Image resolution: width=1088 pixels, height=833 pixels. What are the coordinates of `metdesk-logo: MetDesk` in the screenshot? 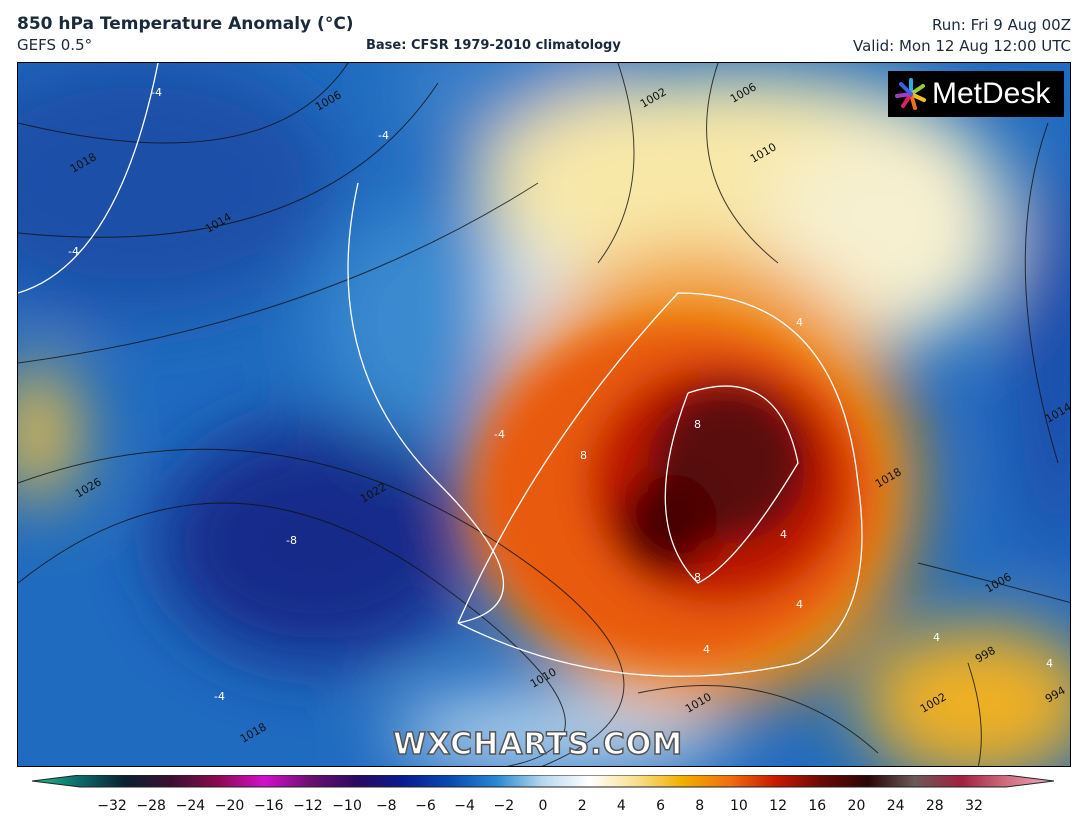 It's located at (976, 94).